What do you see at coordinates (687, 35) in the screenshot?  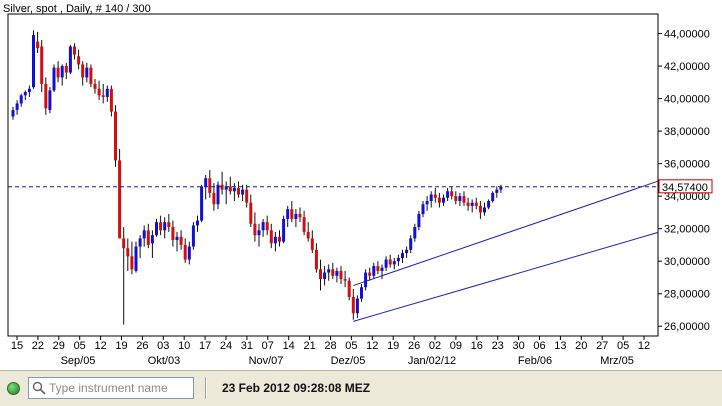 I see `y-tick-label: 44,00000` at bounding box center [687, 35].